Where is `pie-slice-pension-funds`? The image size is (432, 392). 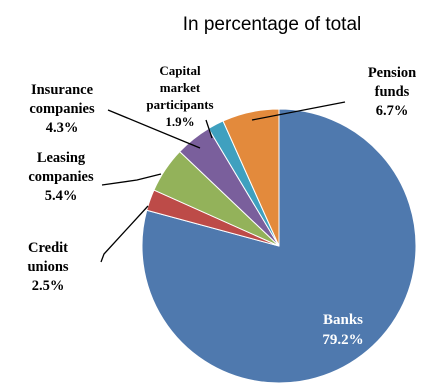 pie-slice-pension-funds is located at coordinates (251, 177).